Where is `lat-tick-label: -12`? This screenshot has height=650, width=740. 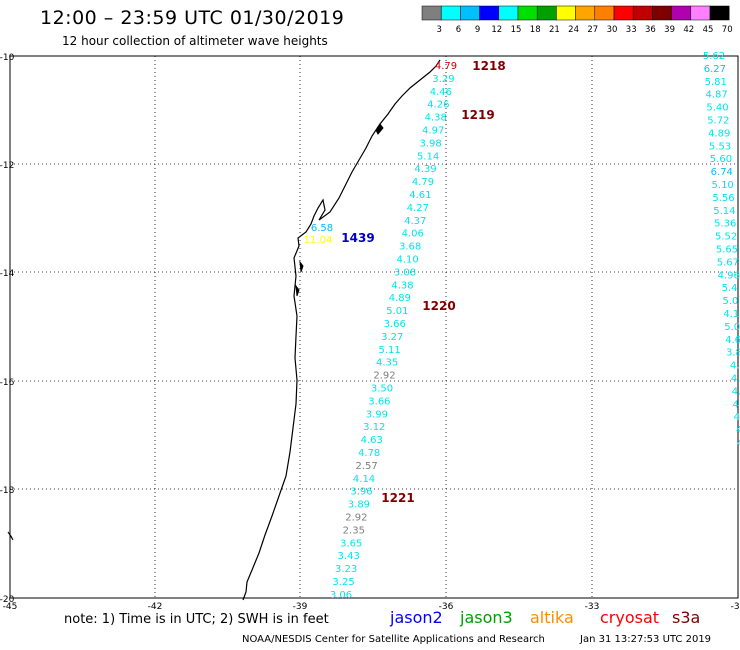
lat-tick-label: -12 is located at coordinates (7, 166).